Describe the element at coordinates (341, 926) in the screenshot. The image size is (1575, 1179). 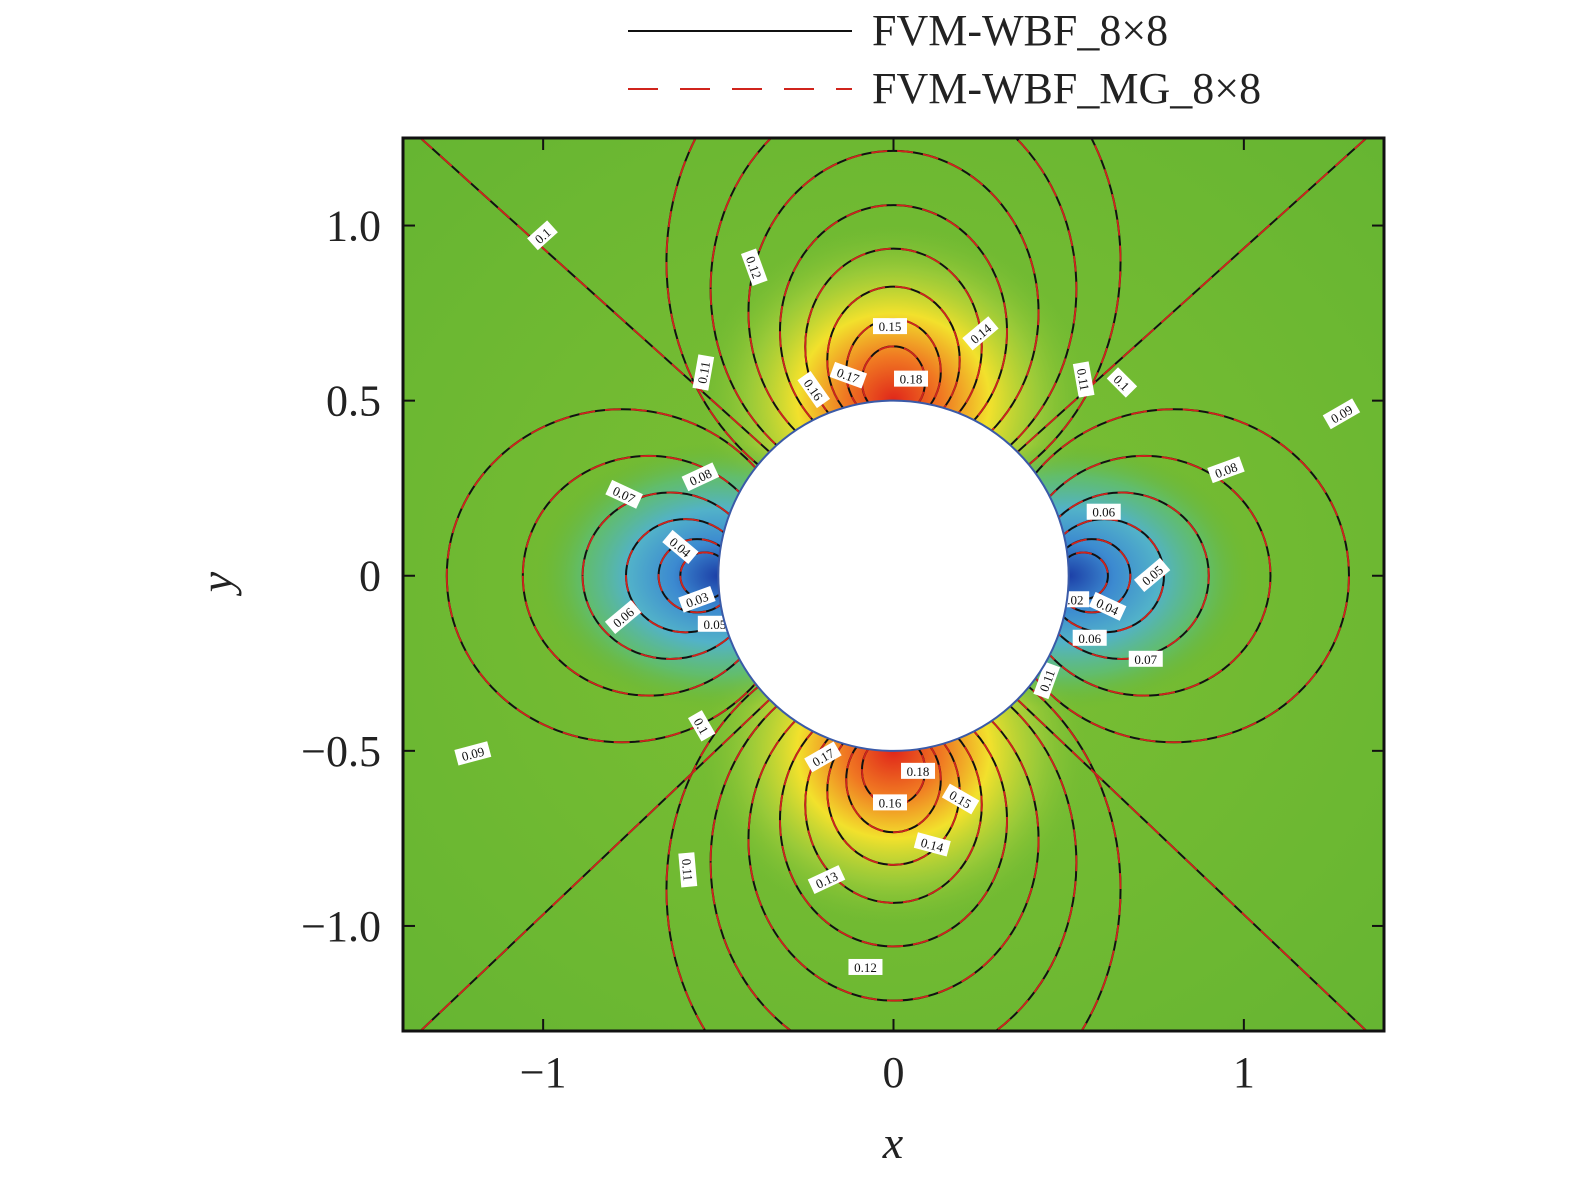
I see `y-tick-label: −1.0` at that location.